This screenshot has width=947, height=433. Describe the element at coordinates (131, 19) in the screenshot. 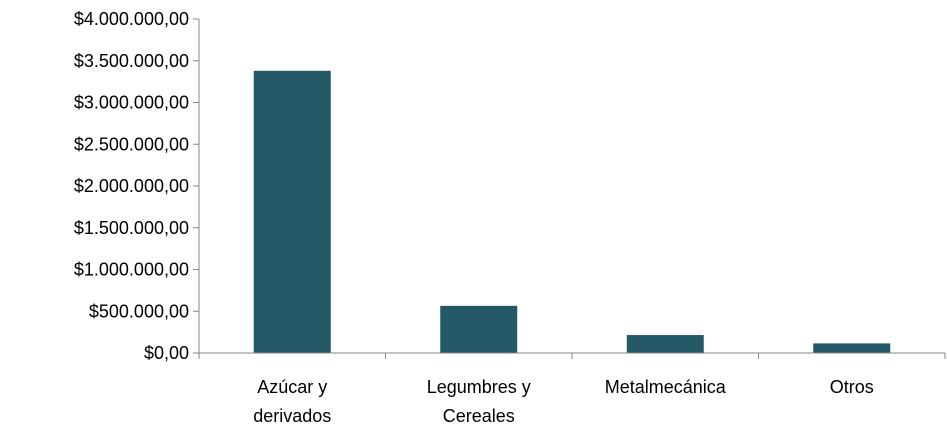

I see `y-tick-label: $4.000.000,00` at that location.